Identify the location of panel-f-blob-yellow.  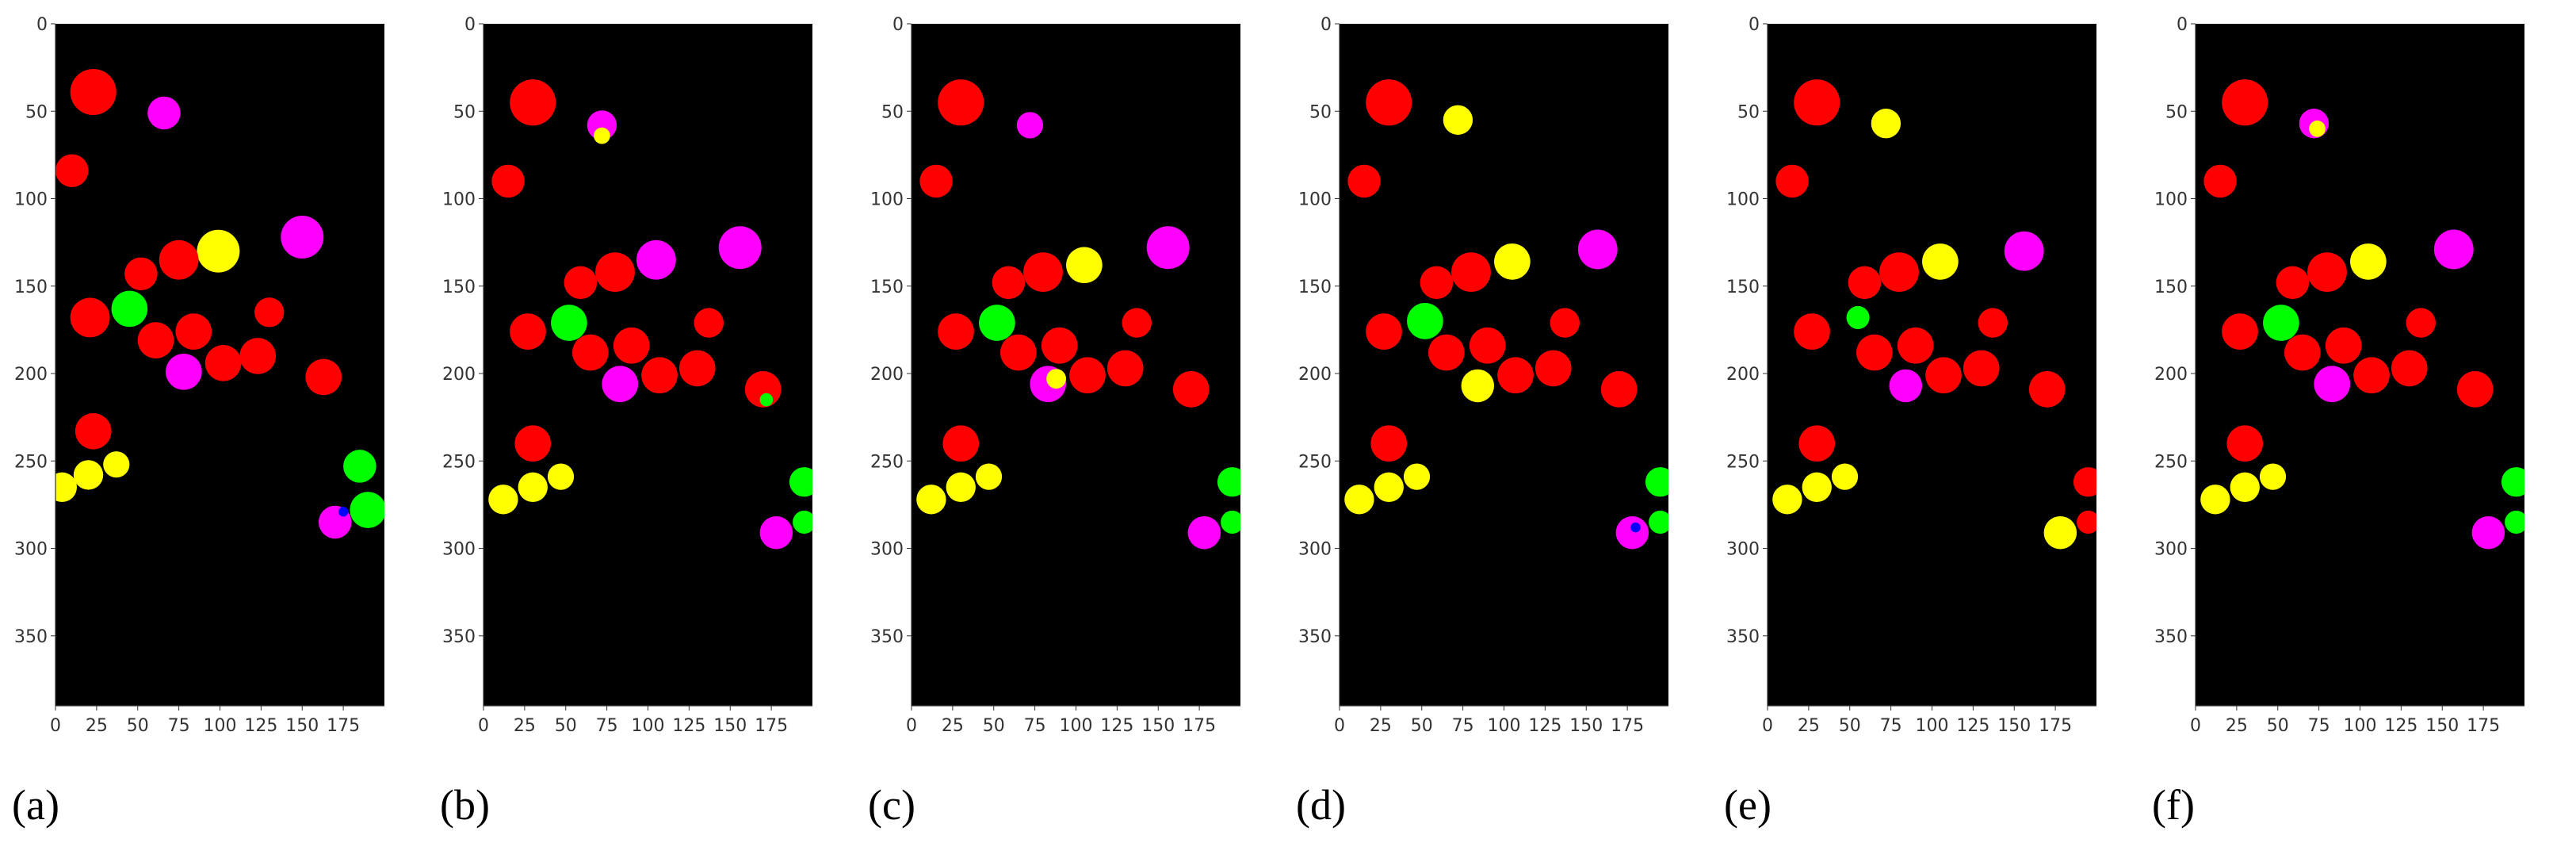
(2273, 477).